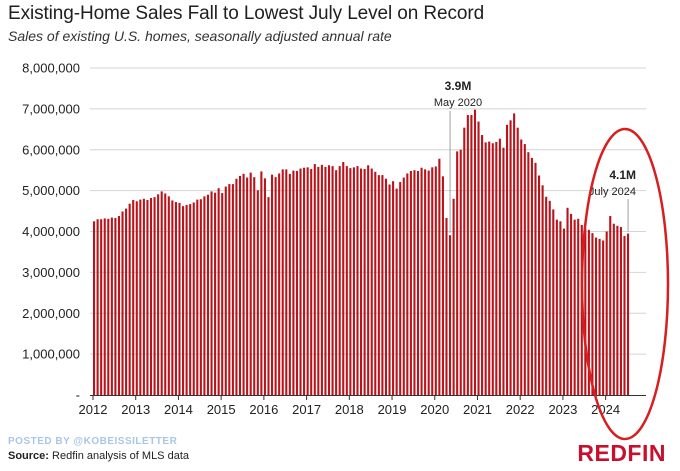 This screenshot has height=471, width=680. I want to click on highlight-ellipse, so click(625, 284).